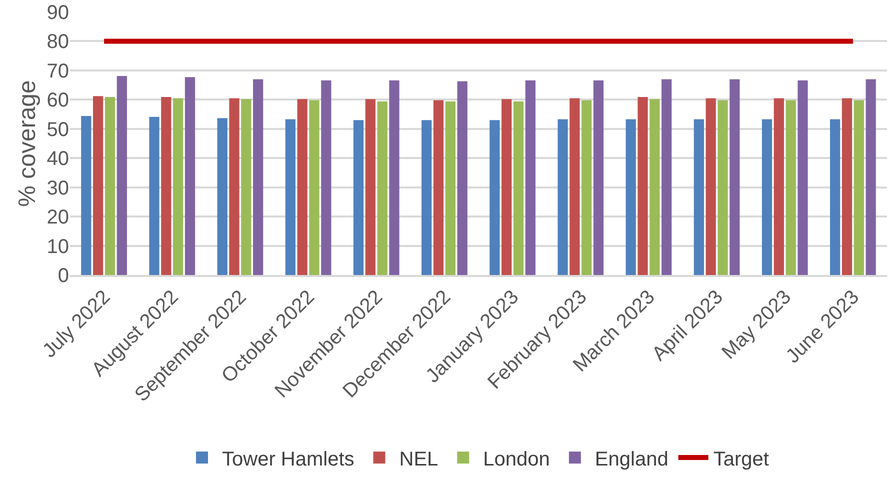 The width and height of the screenshot is (889, 479). I want to click on legend-label: England, so click(631, 459).